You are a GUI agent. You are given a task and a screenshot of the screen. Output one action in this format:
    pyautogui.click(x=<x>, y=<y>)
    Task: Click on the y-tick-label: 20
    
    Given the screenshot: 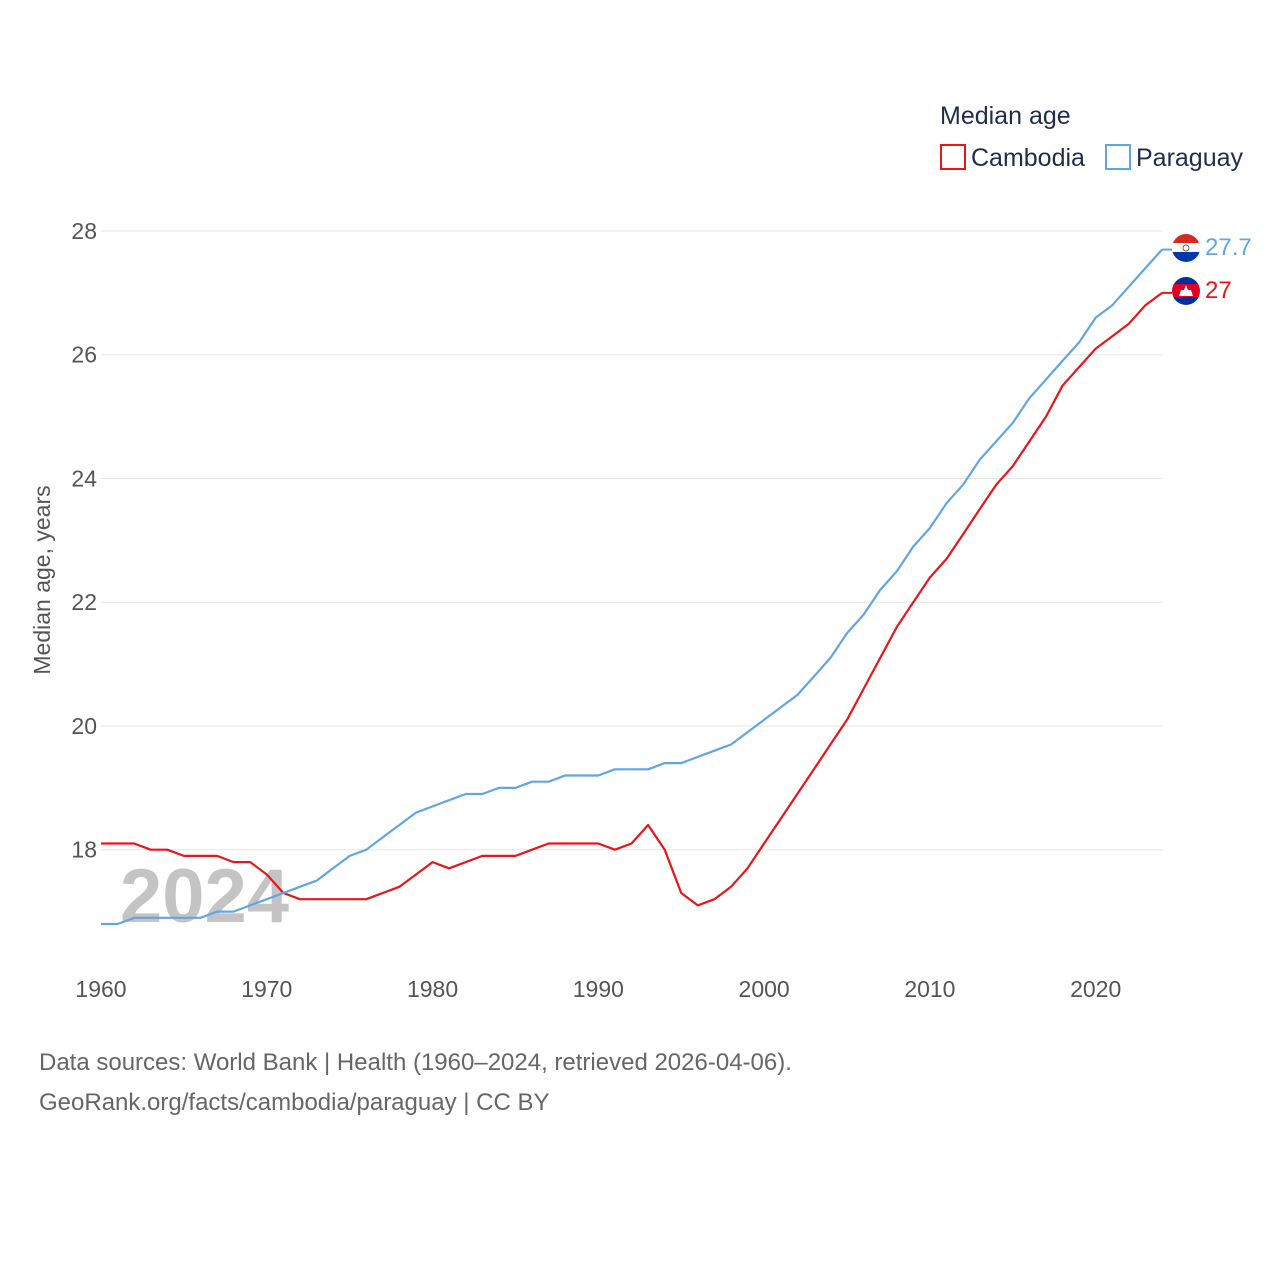 What is the action you would take?
    pyautogui.click(x=84, y=726)
    